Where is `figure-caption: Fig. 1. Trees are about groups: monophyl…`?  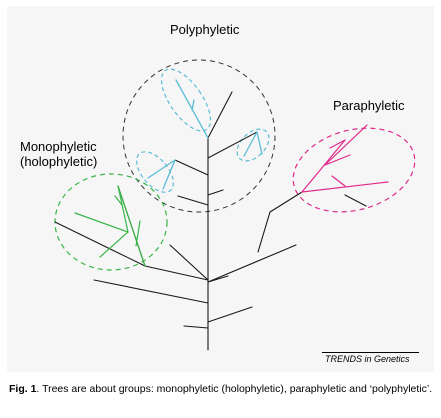 figure-caption: Fig. 1. Trees are about groups: monophyl… is located at coordinates (221, 389).